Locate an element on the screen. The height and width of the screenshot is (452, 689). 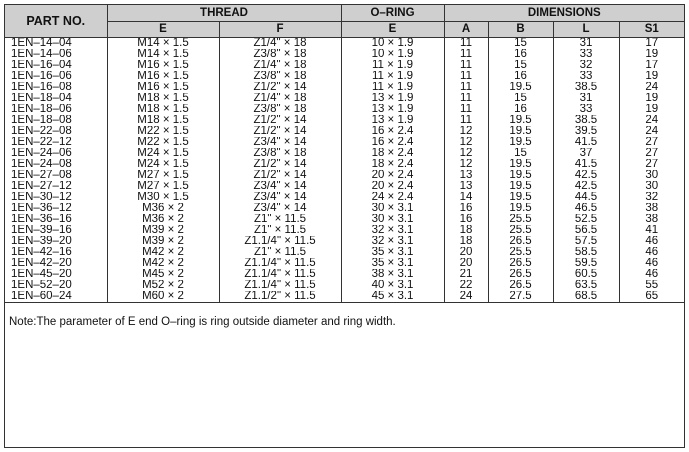
dim-b-cell: 27.5 is located at coordinates (520, 297).